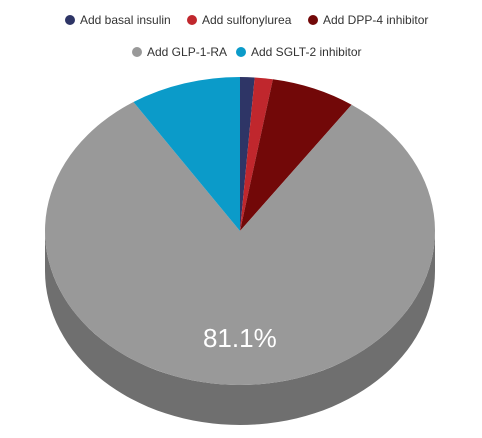  Describe the element at coordinates (375, 20) in the screenshot. I see `legend-label: Add DPP-4 inhibitor` at that location.